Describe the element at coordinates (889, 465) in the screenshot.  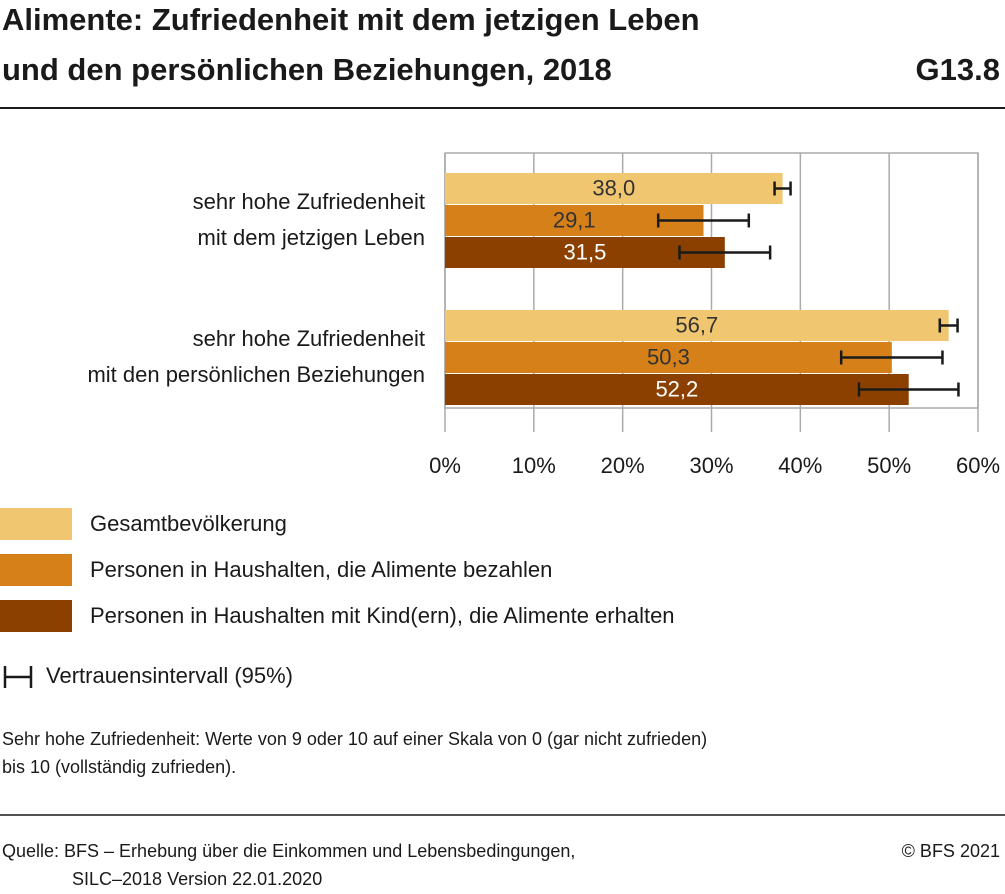
I see `x-tick-label: 50%` at that location.